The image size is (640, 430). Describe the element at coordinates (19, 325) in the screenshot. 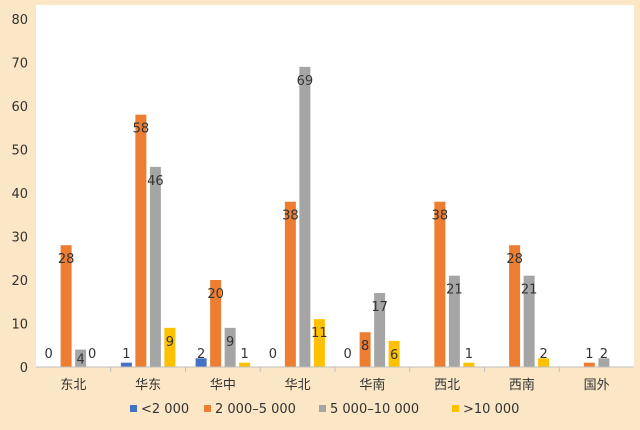

I see `y-tick-label: 10` at that location.